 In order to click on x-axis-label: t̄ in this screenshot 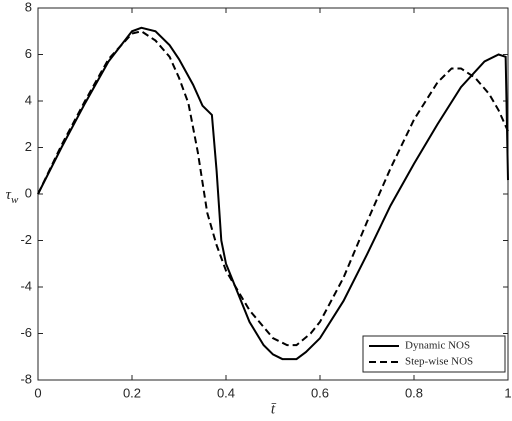, I will do `click(274, 409)`.